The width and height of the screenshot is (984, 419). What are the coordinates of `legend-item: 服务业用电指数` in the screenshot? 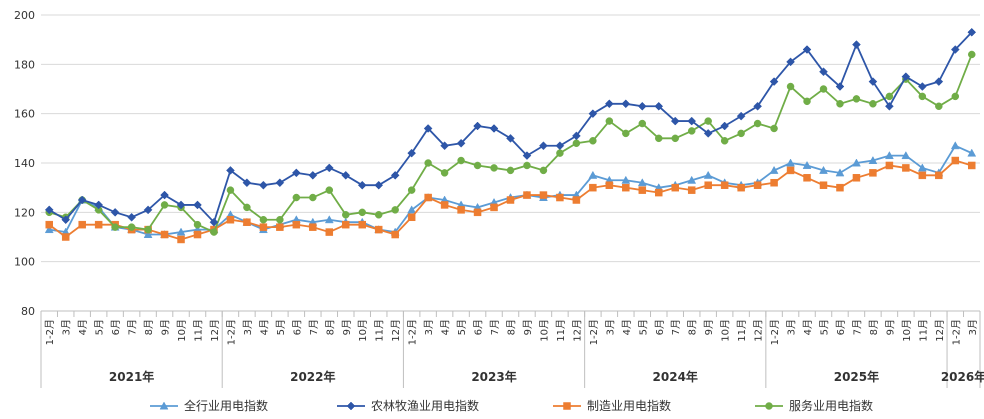 It's located at (814, 405).